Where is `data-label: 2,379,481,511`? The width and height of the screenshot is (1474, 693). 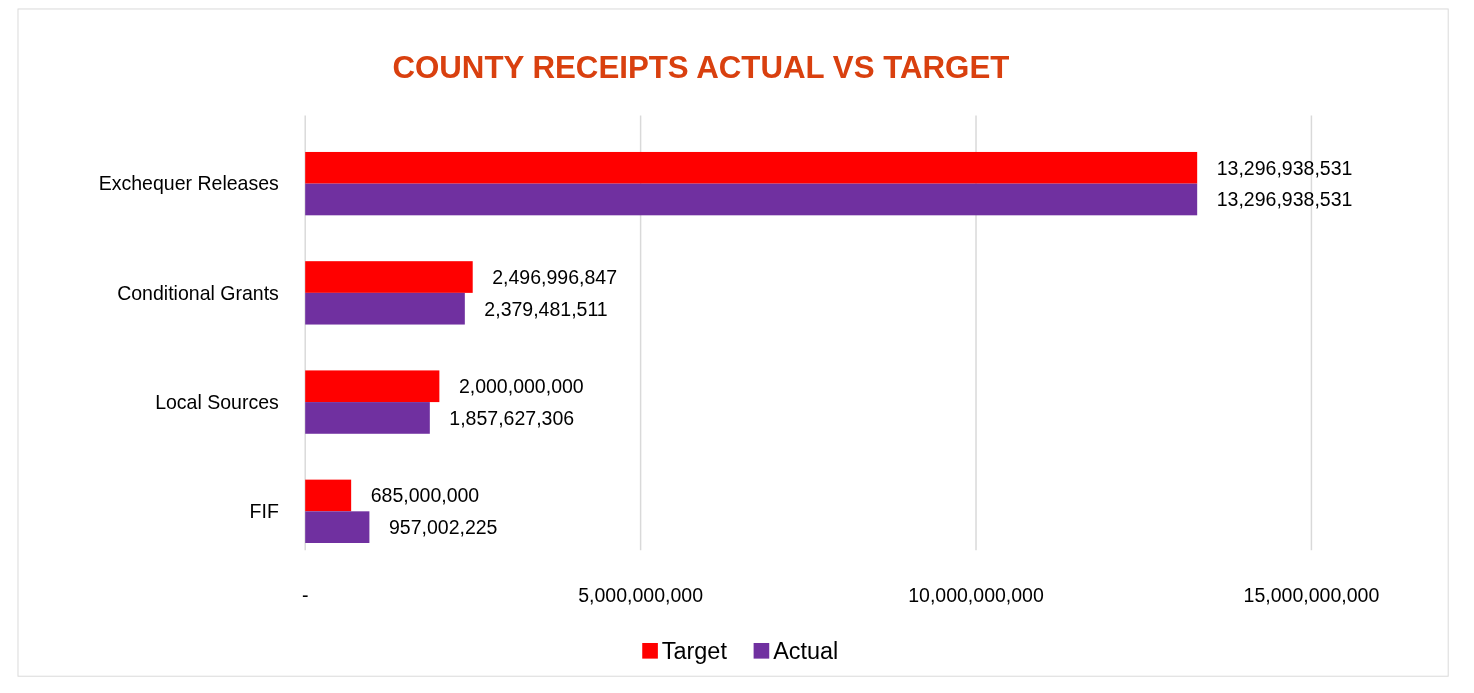
data-label: 2,379,481,511 is located at coordinates (546, 308).